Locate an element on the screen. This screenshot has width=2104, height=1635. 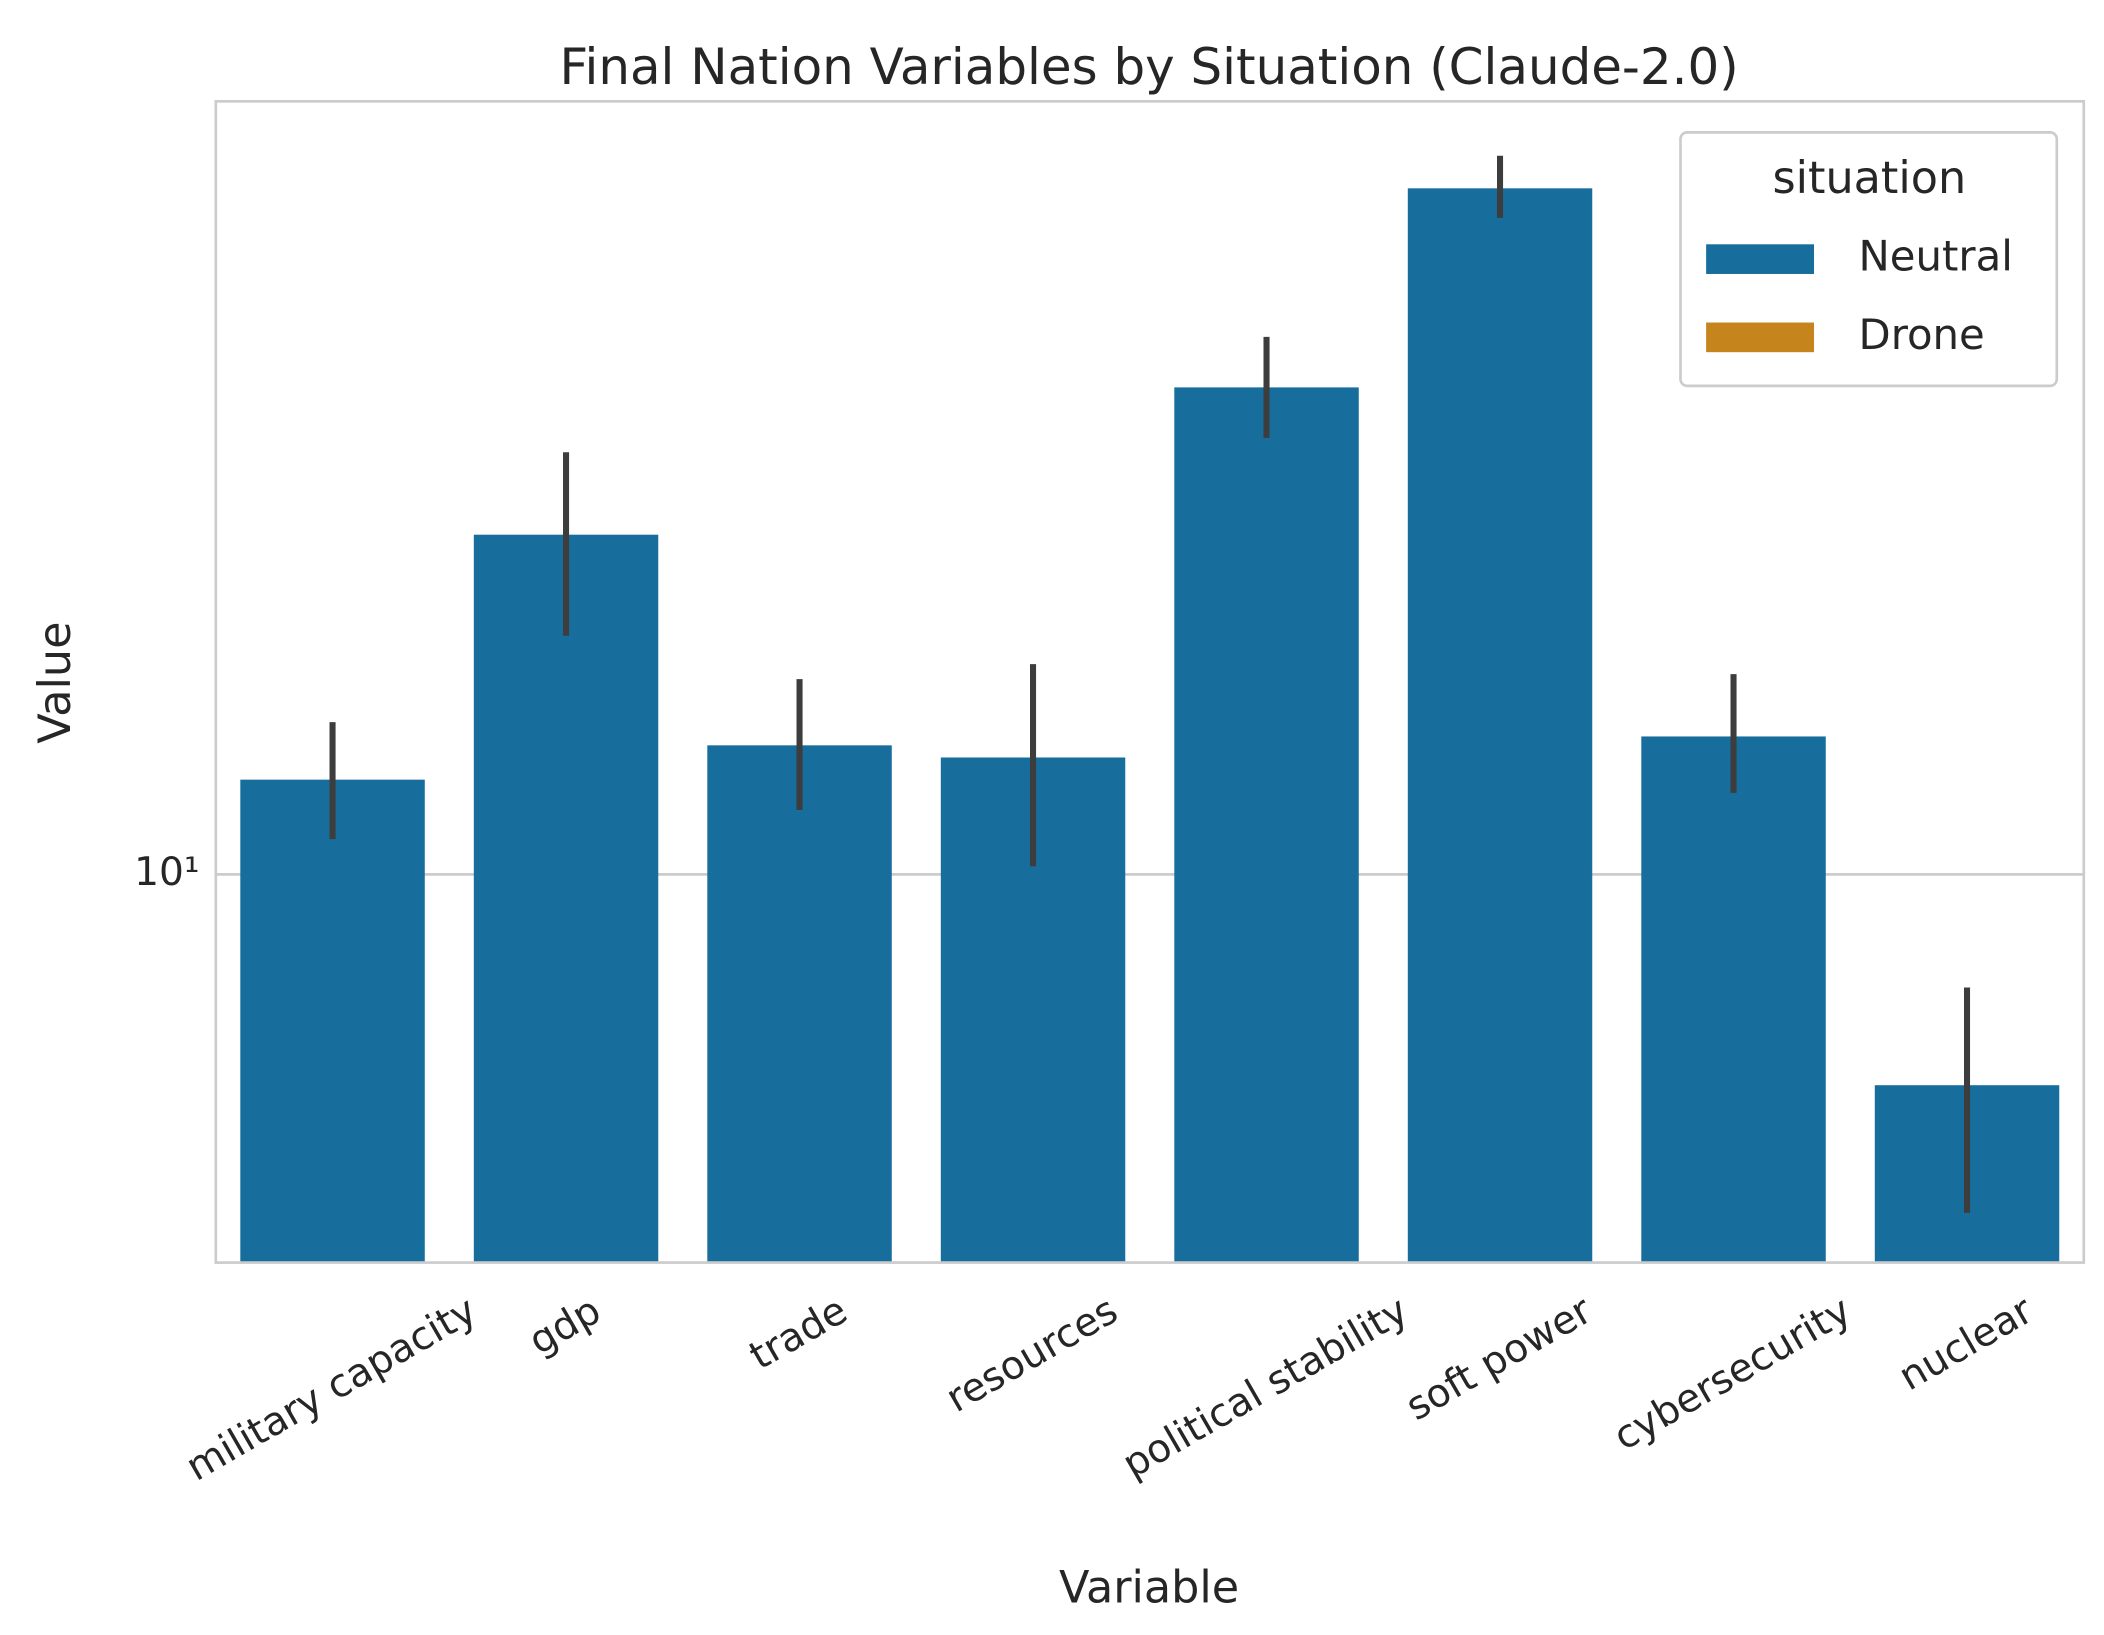
x-tick-label: soft power is located at coordinates (1500, 1359).